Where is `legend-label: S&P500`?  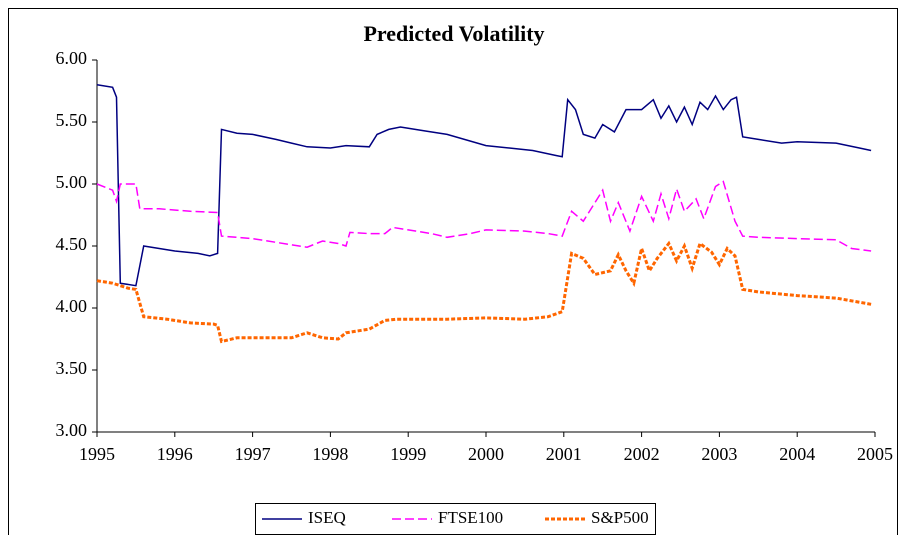
legend-label: S&P500 is located at coordinates (620, 517).